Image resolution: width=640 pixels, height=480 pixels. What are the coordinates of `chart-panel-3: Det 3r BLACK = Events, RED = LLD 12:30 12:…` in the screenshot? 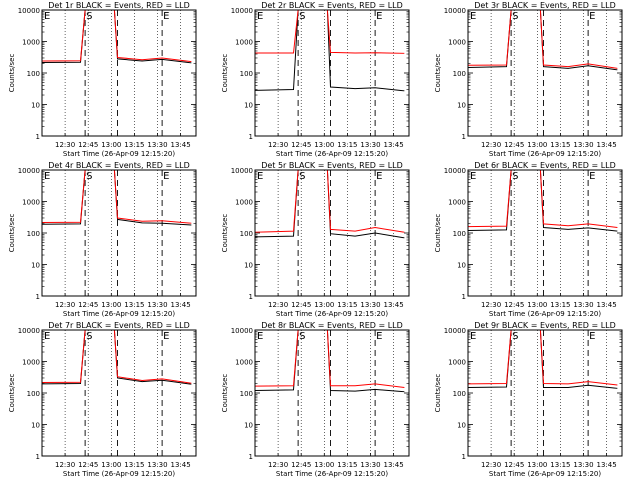 It's located at (528, 79).